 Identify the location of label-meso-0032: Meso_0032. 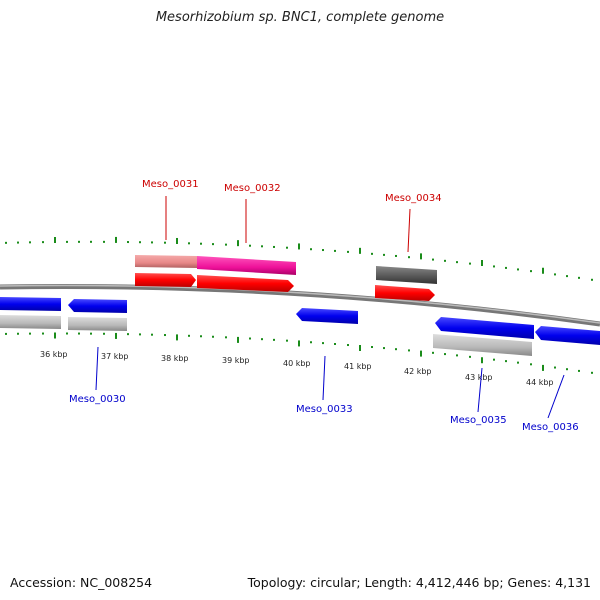
(252, 188).